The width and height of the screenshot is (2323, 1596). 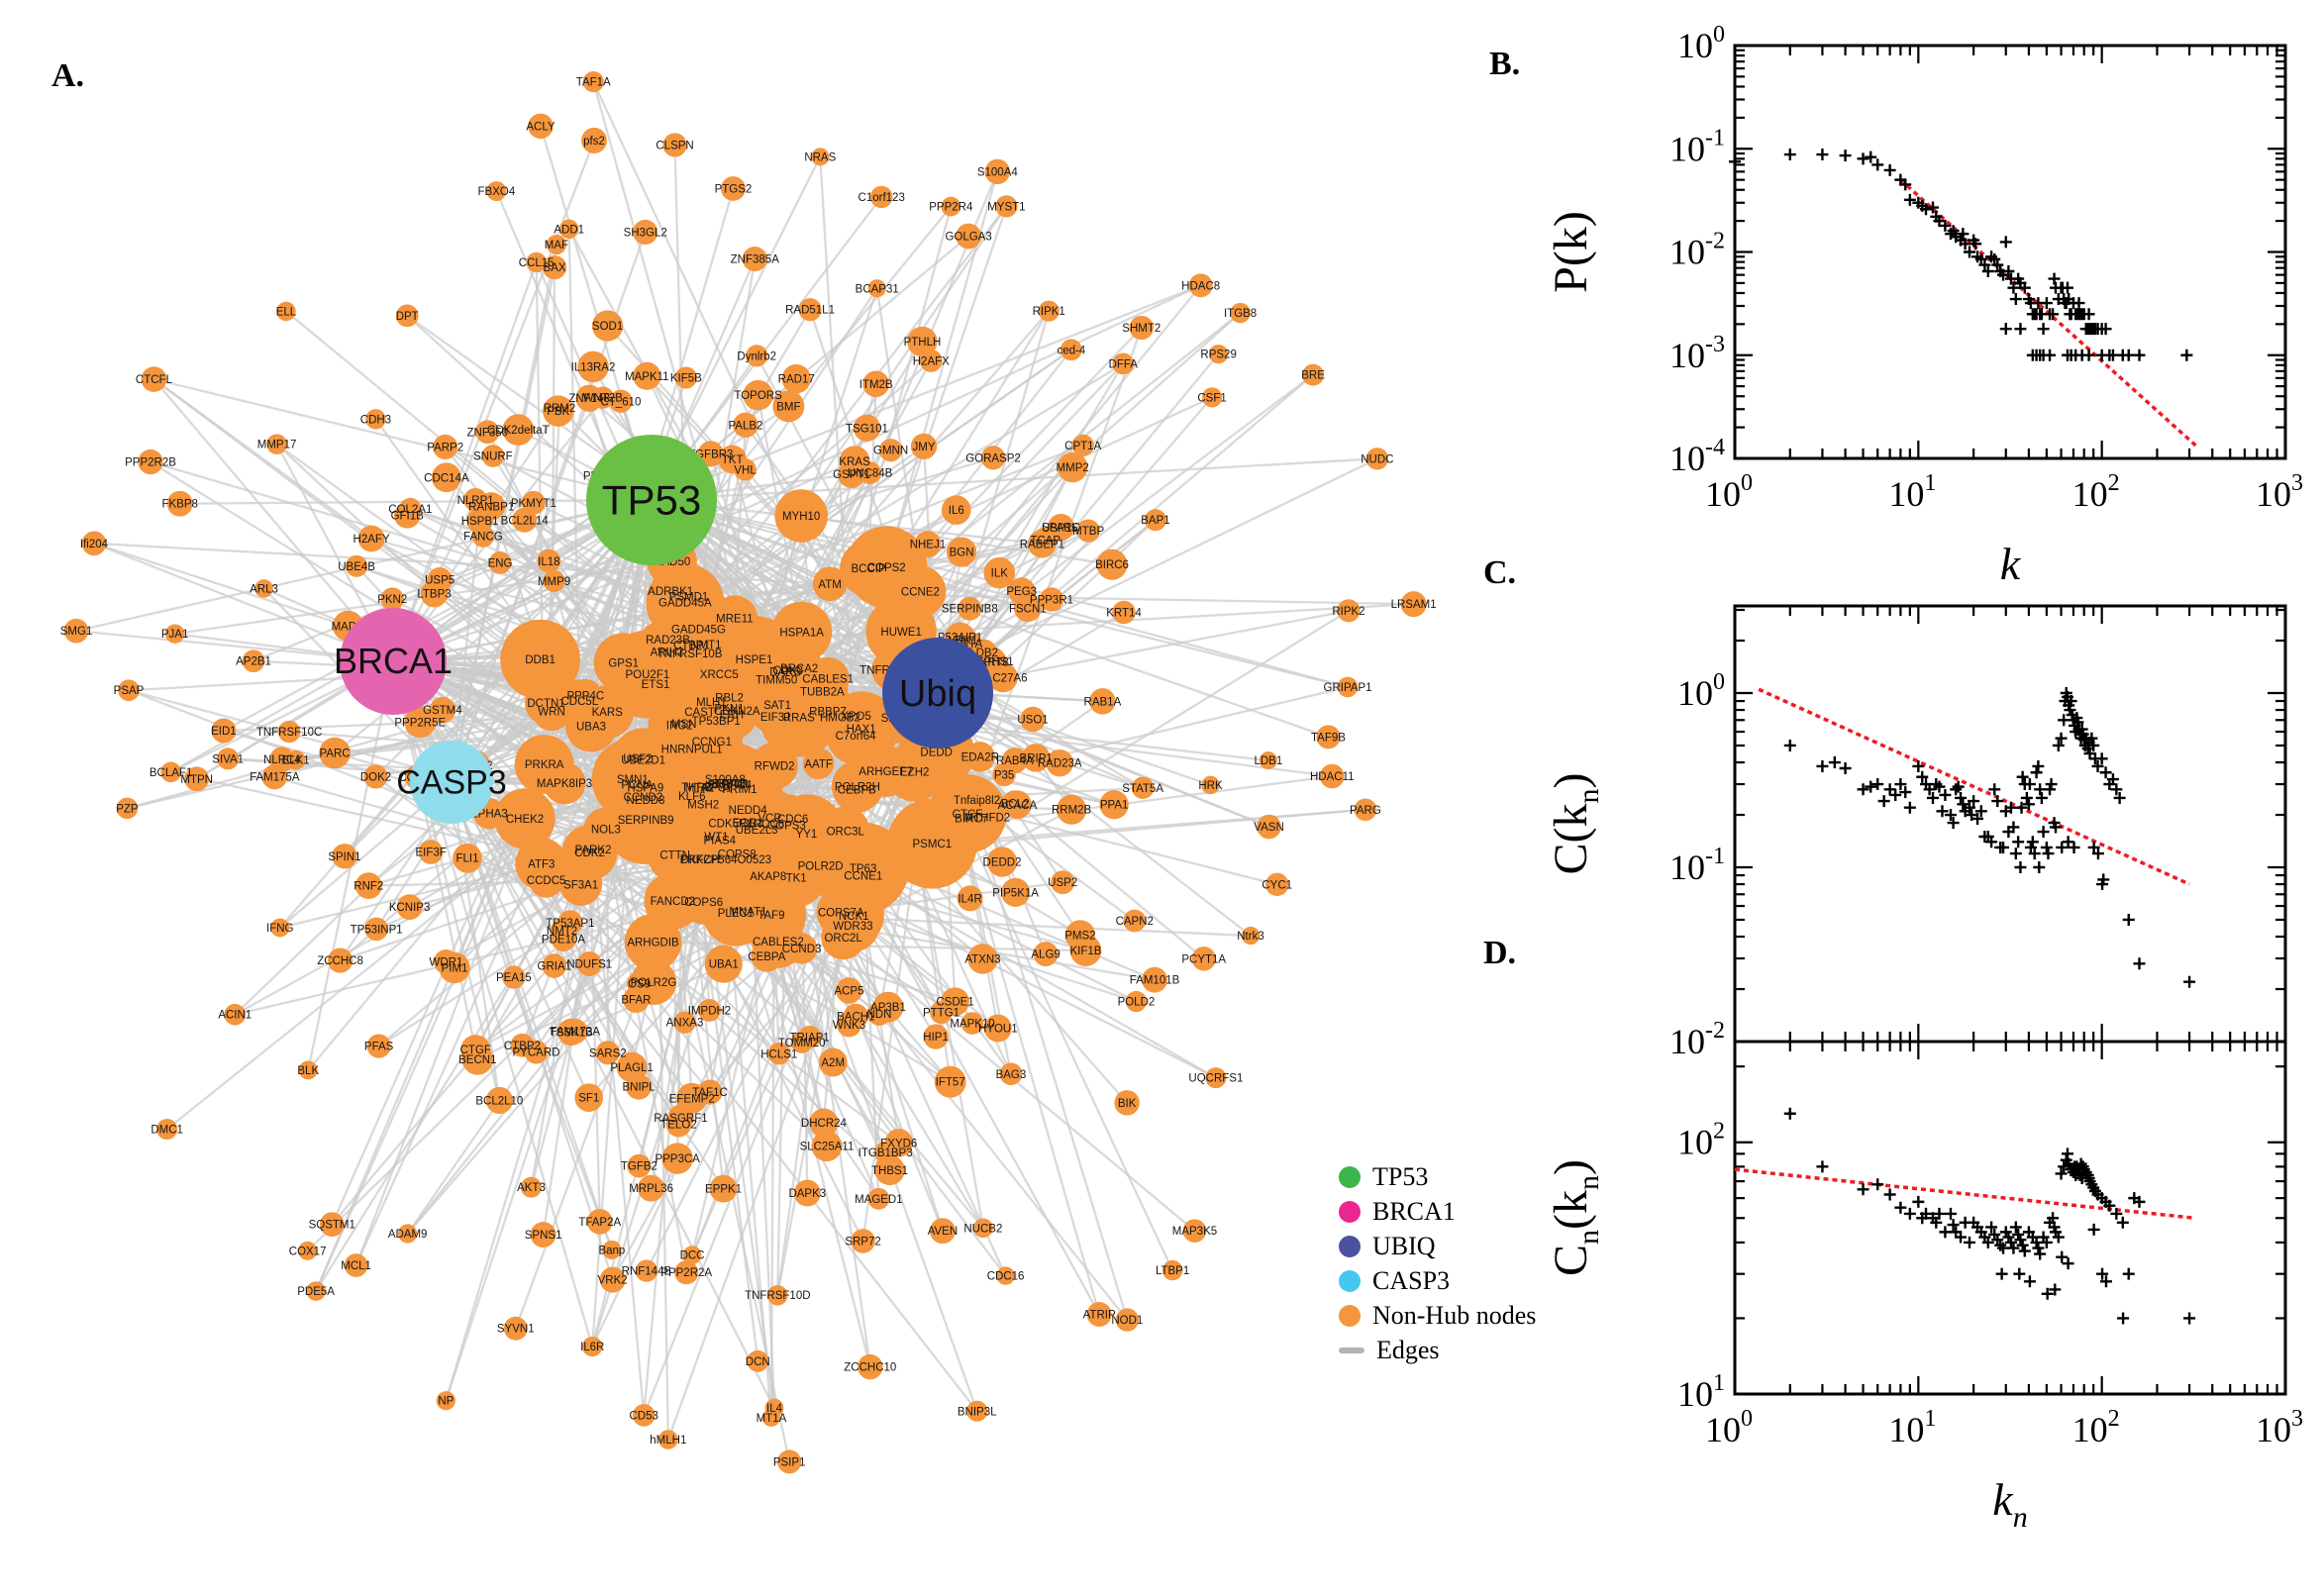 What do you see at coordinates (810, 311) in the screenshot?
I see `network-node-label: RAD51L1` at bounding box center [810, 311].